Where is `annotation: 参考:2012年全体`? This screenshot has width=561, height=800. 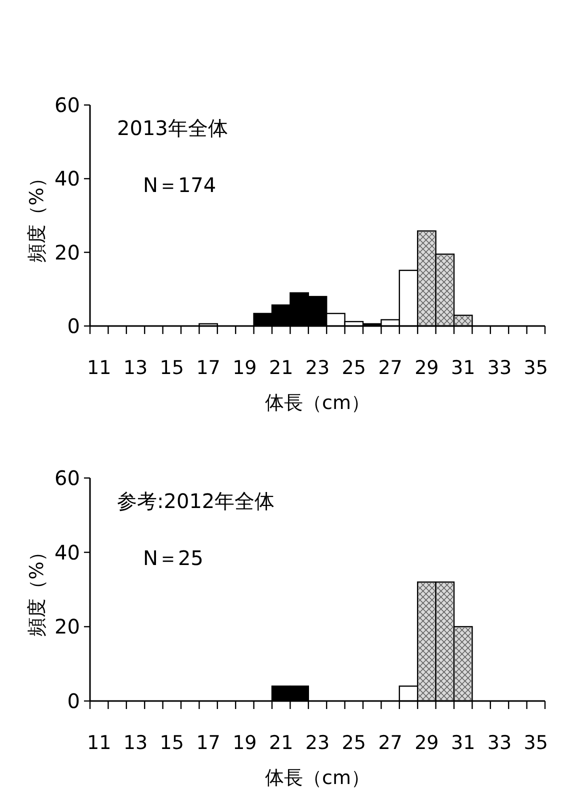 annotation: 参考:2012年全体 is located at coordinates (196, 501).